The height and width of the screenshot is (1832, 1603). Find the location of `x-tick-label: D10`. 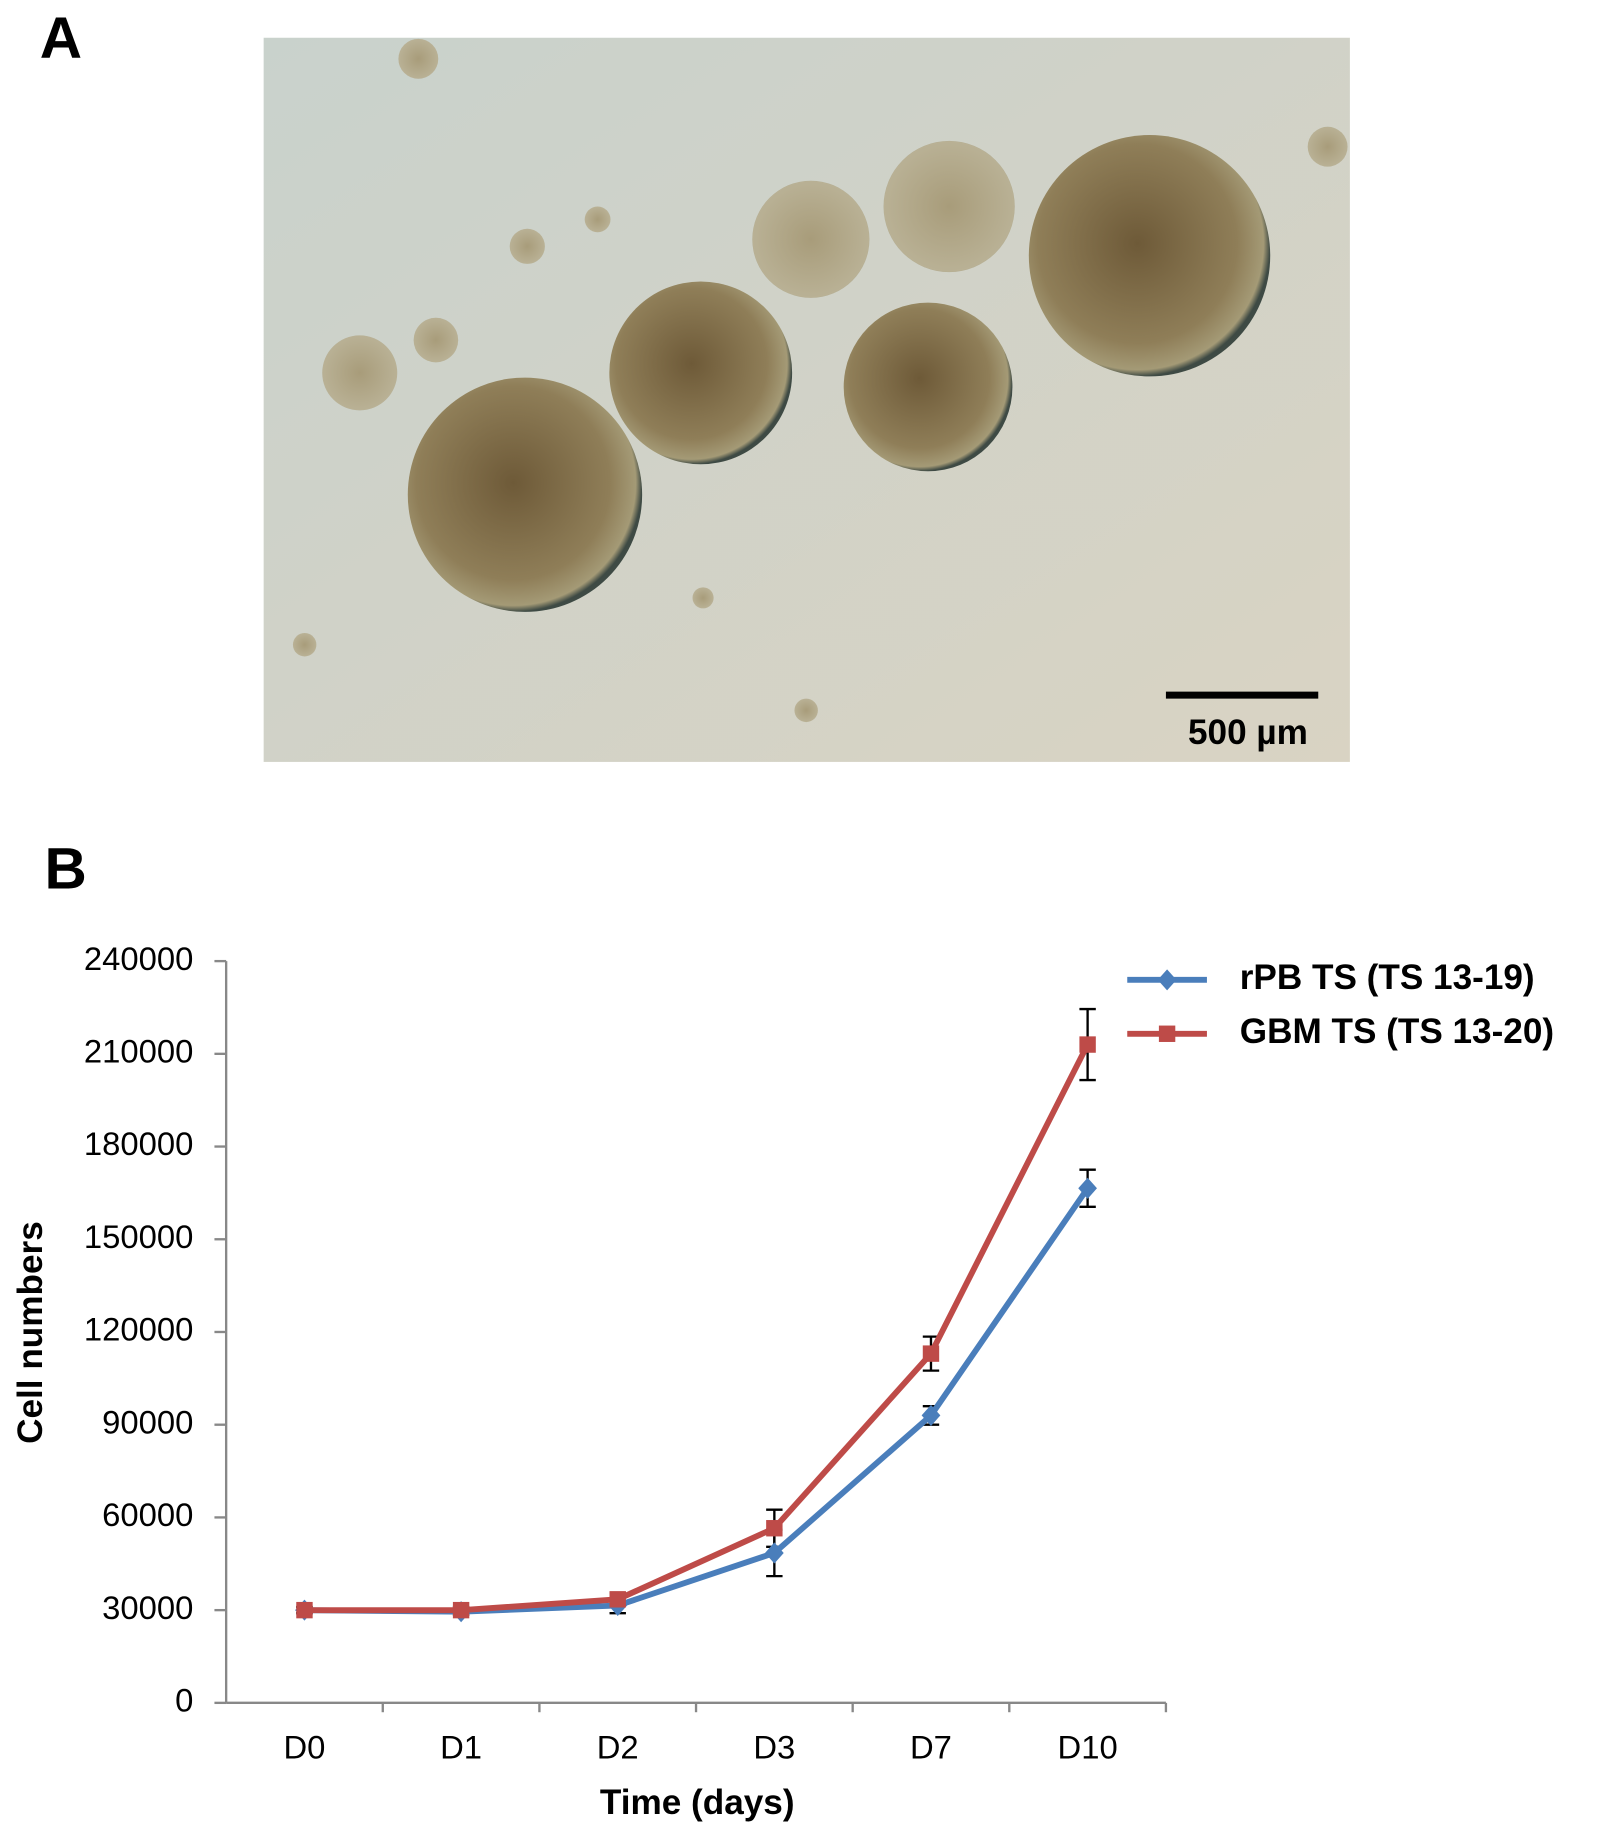

x-tick-label: D10 is located at coordinates (1088, 1746).